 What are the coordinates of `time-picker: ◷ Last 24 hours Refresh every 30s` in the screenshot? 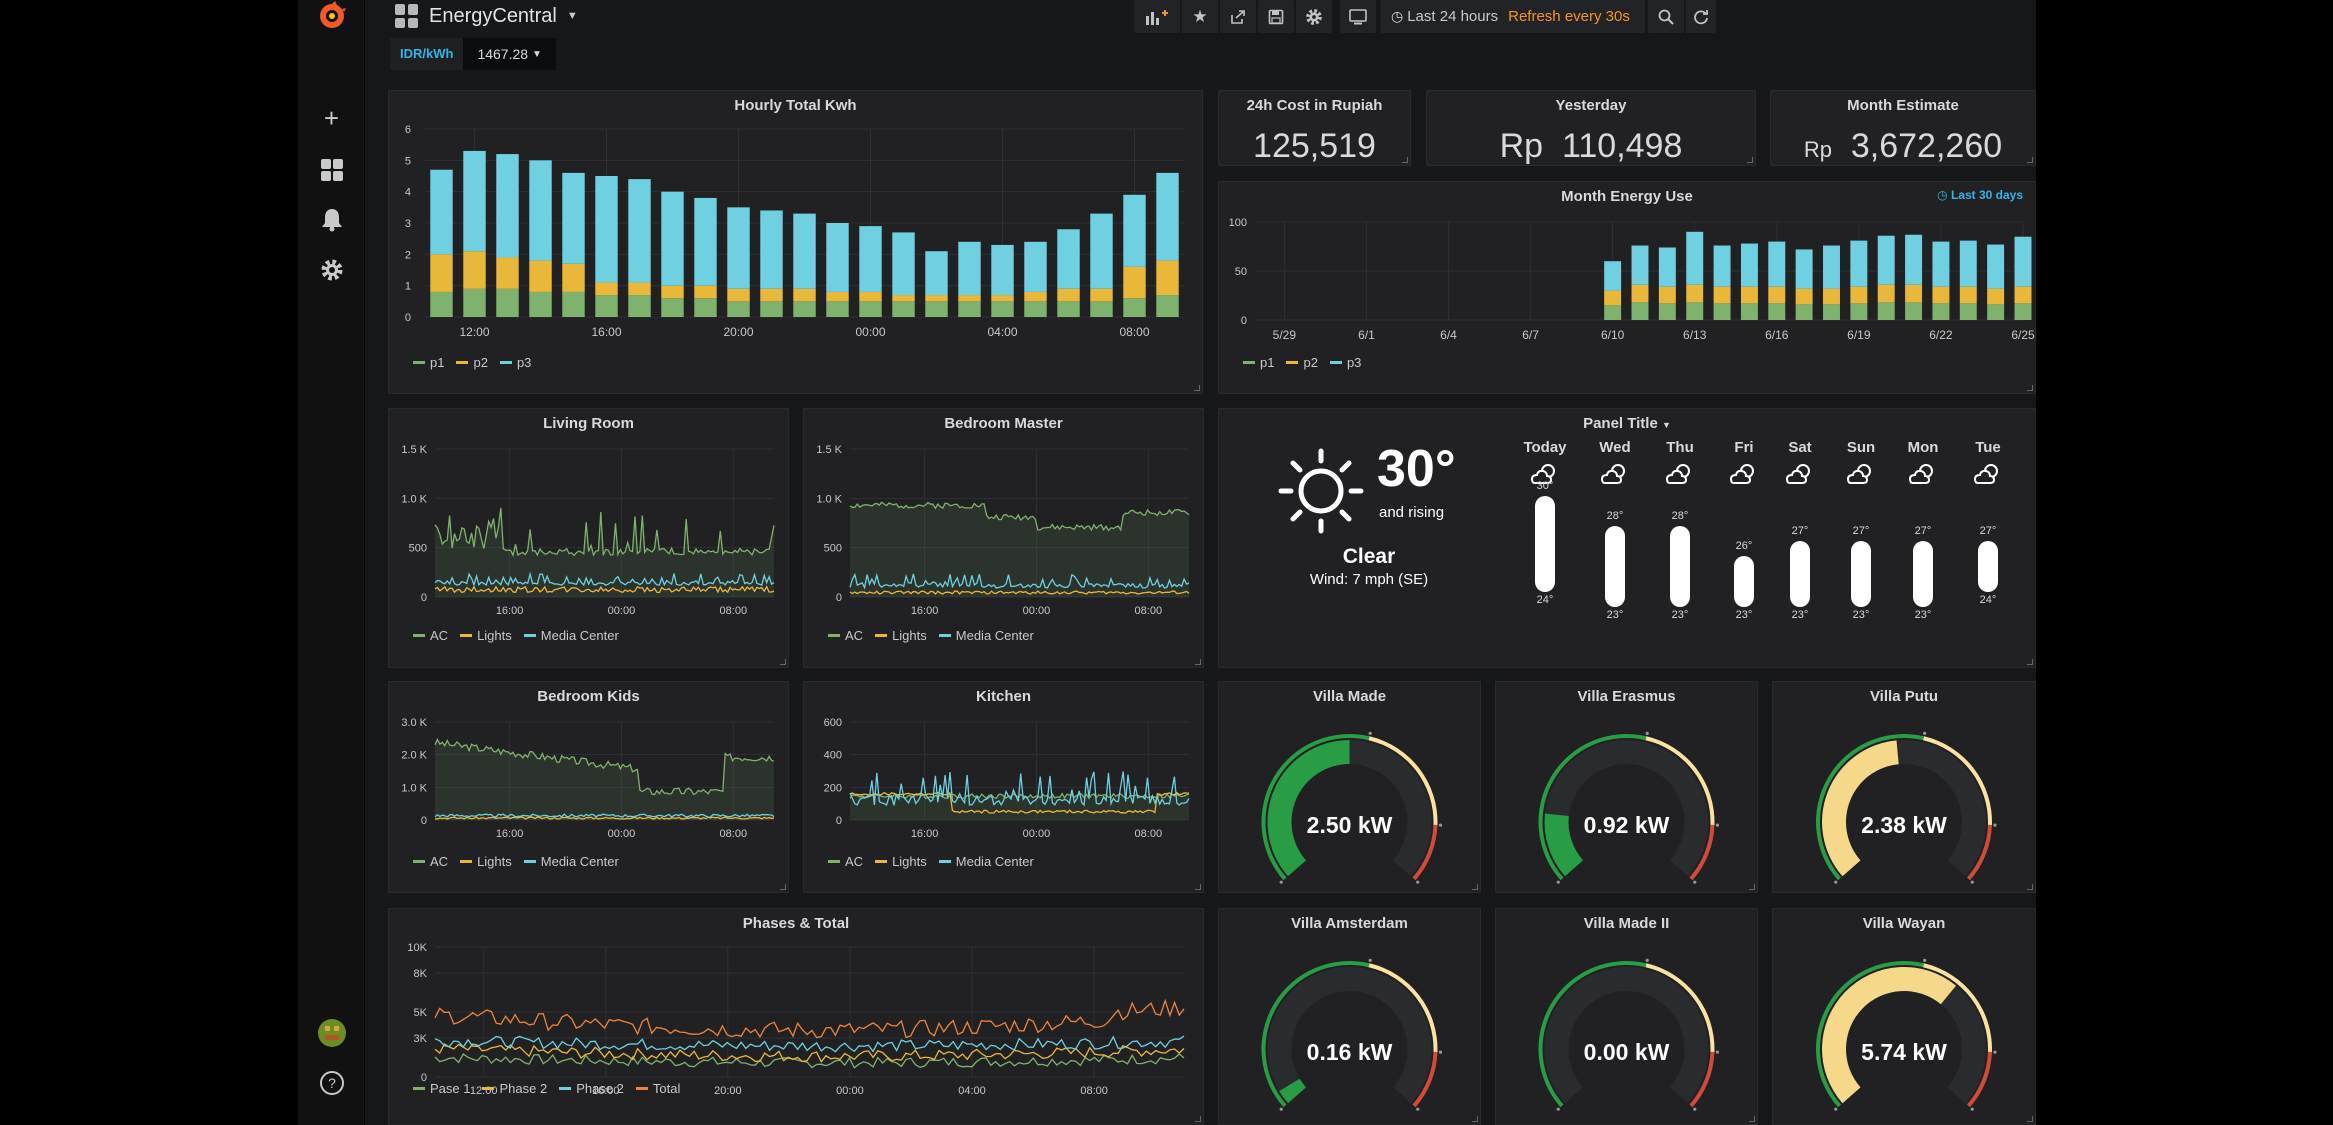 It's located at (1513, 16).